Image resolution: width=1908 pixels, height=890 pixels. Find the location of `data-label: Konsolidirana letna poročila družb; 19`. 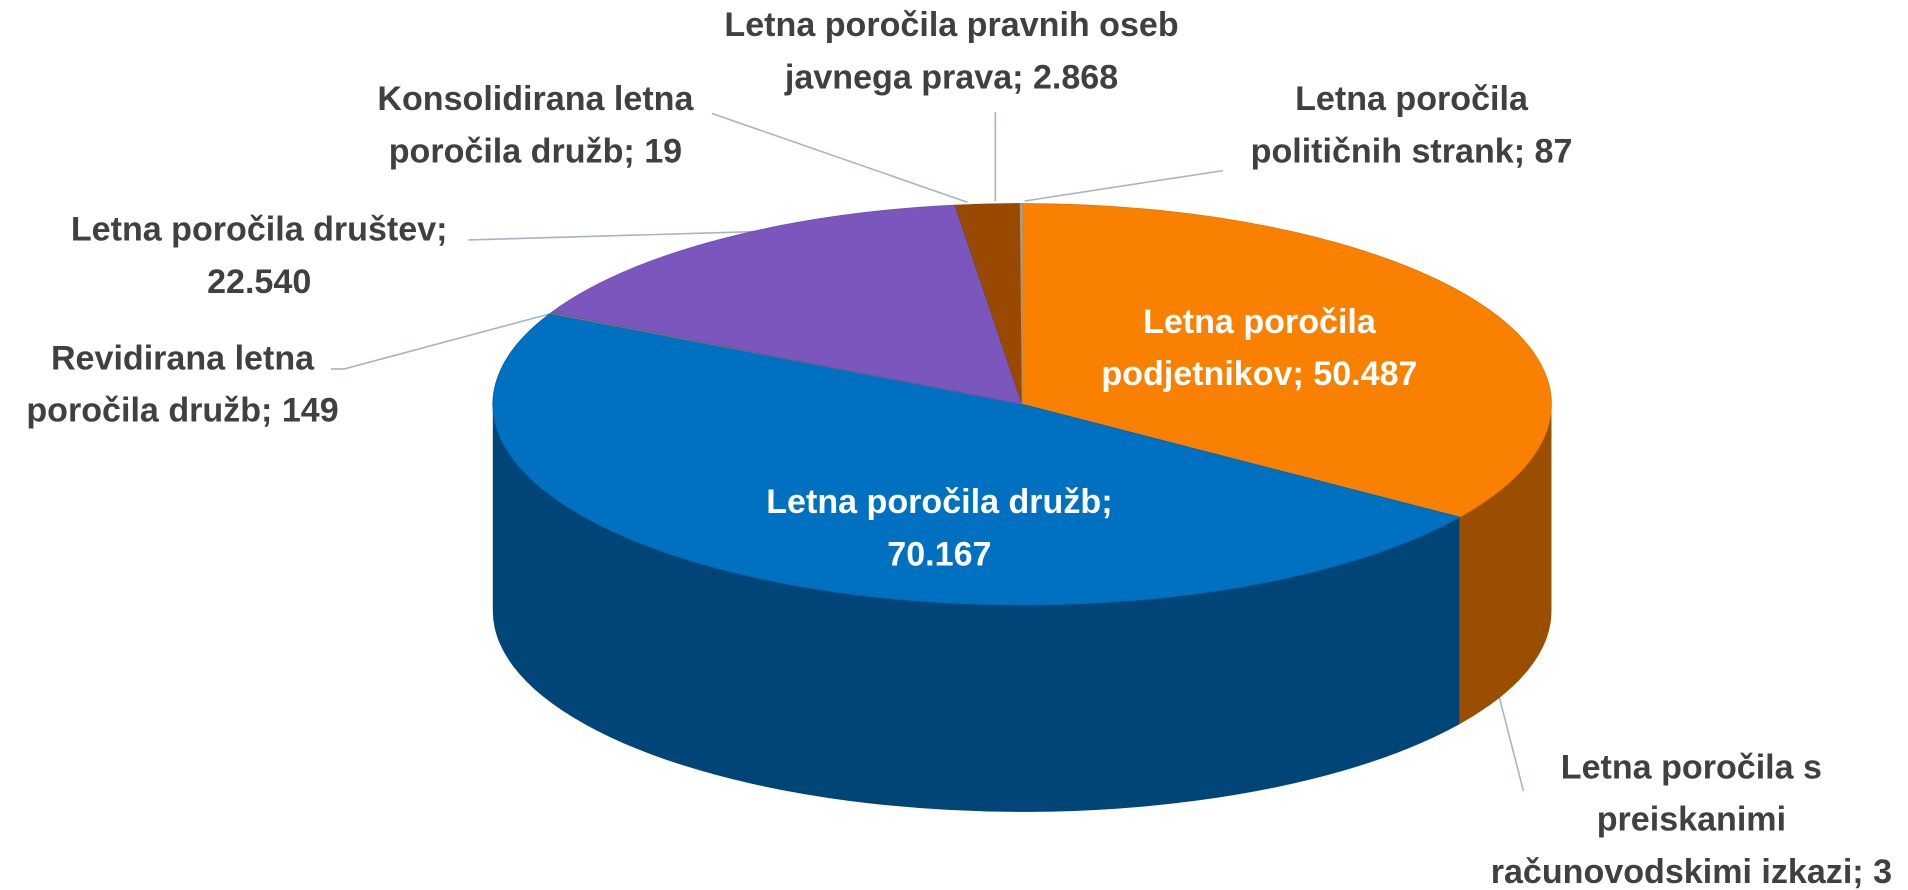

data-label: Konsolidirana letna poročila družb; 19 is located at coordinates (535, 125).